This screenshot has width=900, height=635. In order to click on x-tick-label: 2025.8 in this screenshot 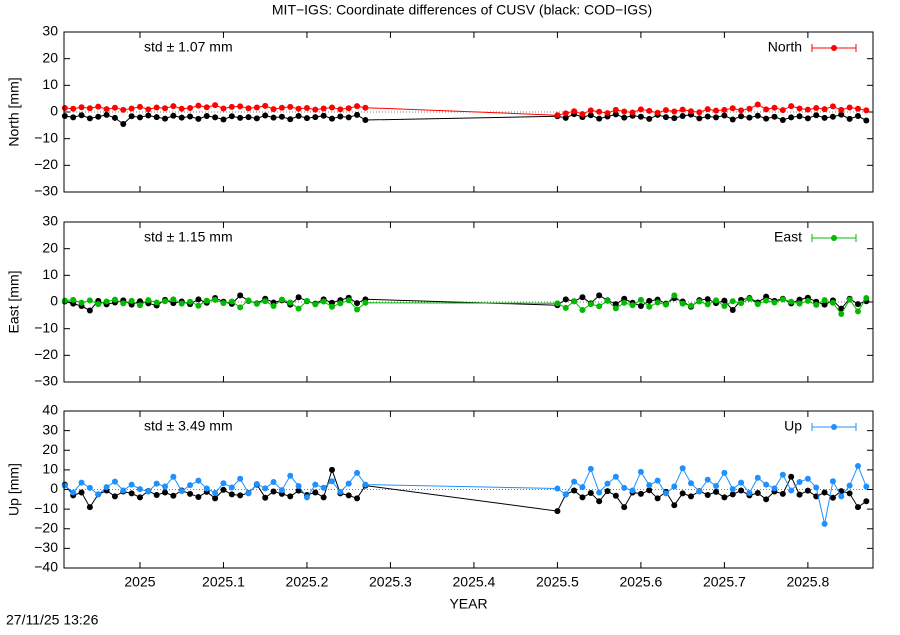, I will do `click(807, 582)`.